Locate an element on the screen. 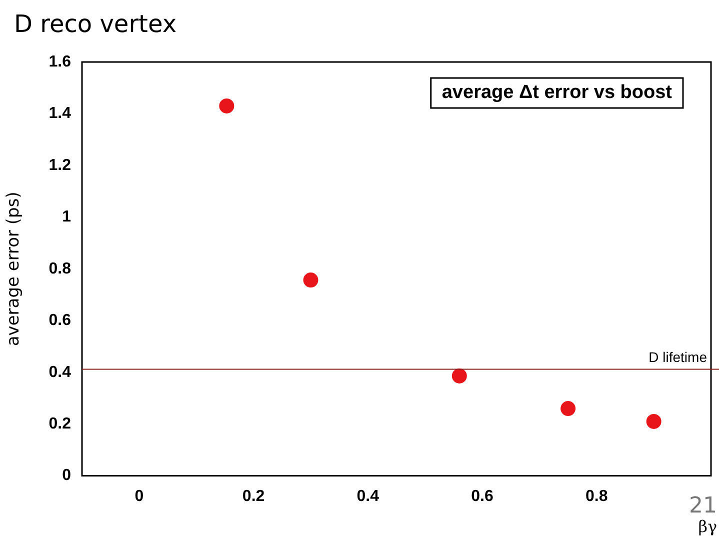 This screenshot has width=719, height=539. text: average Δt error vs boost is located at coordinates (557, 93).